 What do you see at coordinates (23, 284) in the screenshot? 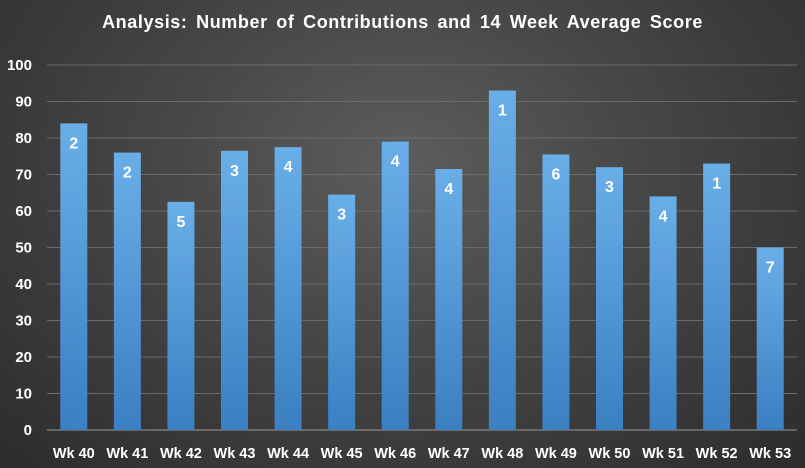
I see `y-tick-label: 40` at bounding box center [23, 284].